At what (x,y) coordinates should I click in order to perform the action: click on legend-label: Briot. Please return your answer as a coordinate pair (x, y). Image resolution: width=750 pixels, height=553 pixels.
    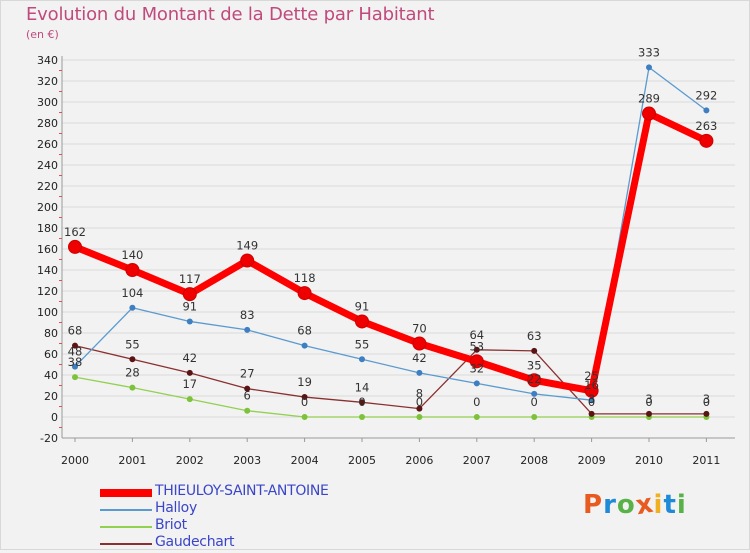
    Looking at the image, I should click on (171, 525).